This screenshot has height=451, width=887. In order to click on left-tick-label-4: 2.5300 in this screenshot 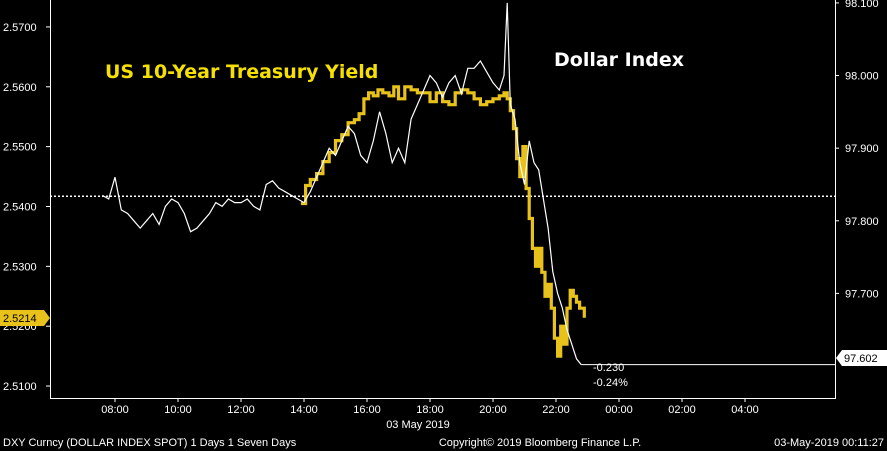, I will do `click(20, 267)`.